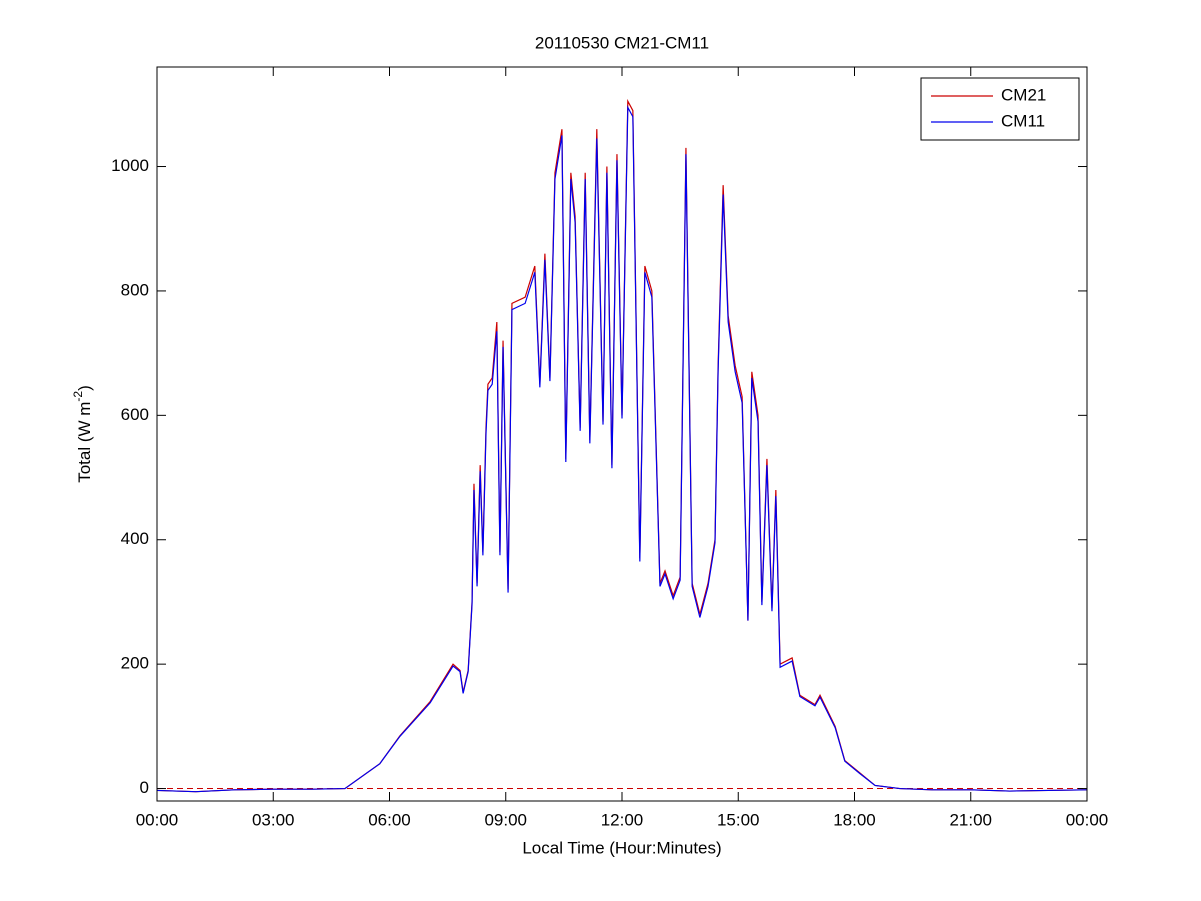 The width and height of the screenshot is (1201, 901). What do you see at coordinates (1023, 94) in the screenshot?
I see `legend-label: CM21` at bounding box center [1023, 94].